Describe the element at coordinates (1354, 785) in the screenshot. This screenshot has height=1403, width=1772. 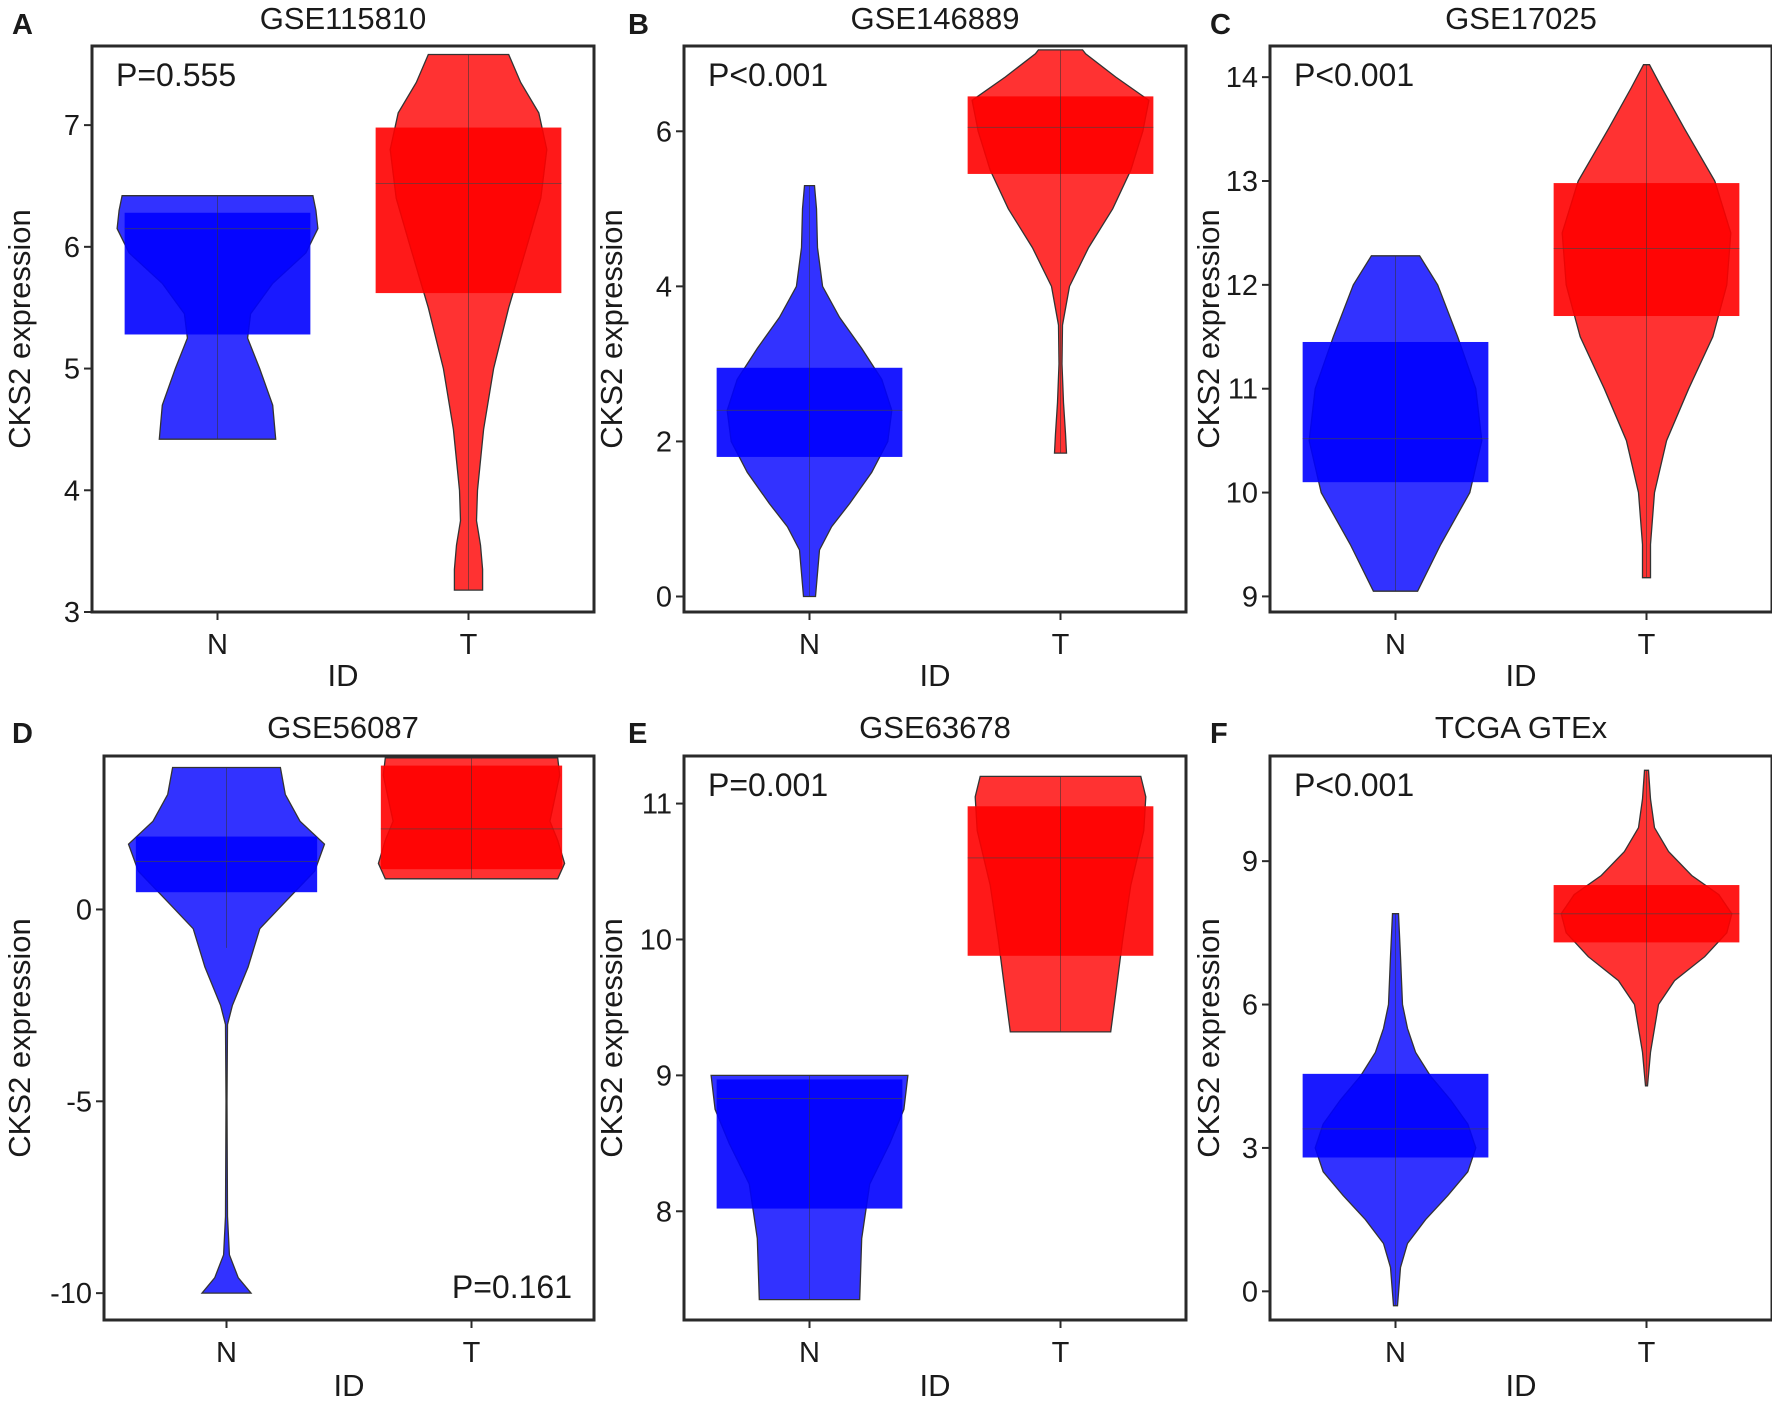
I see `panel-f-pvalue: P<0.001` at that location.